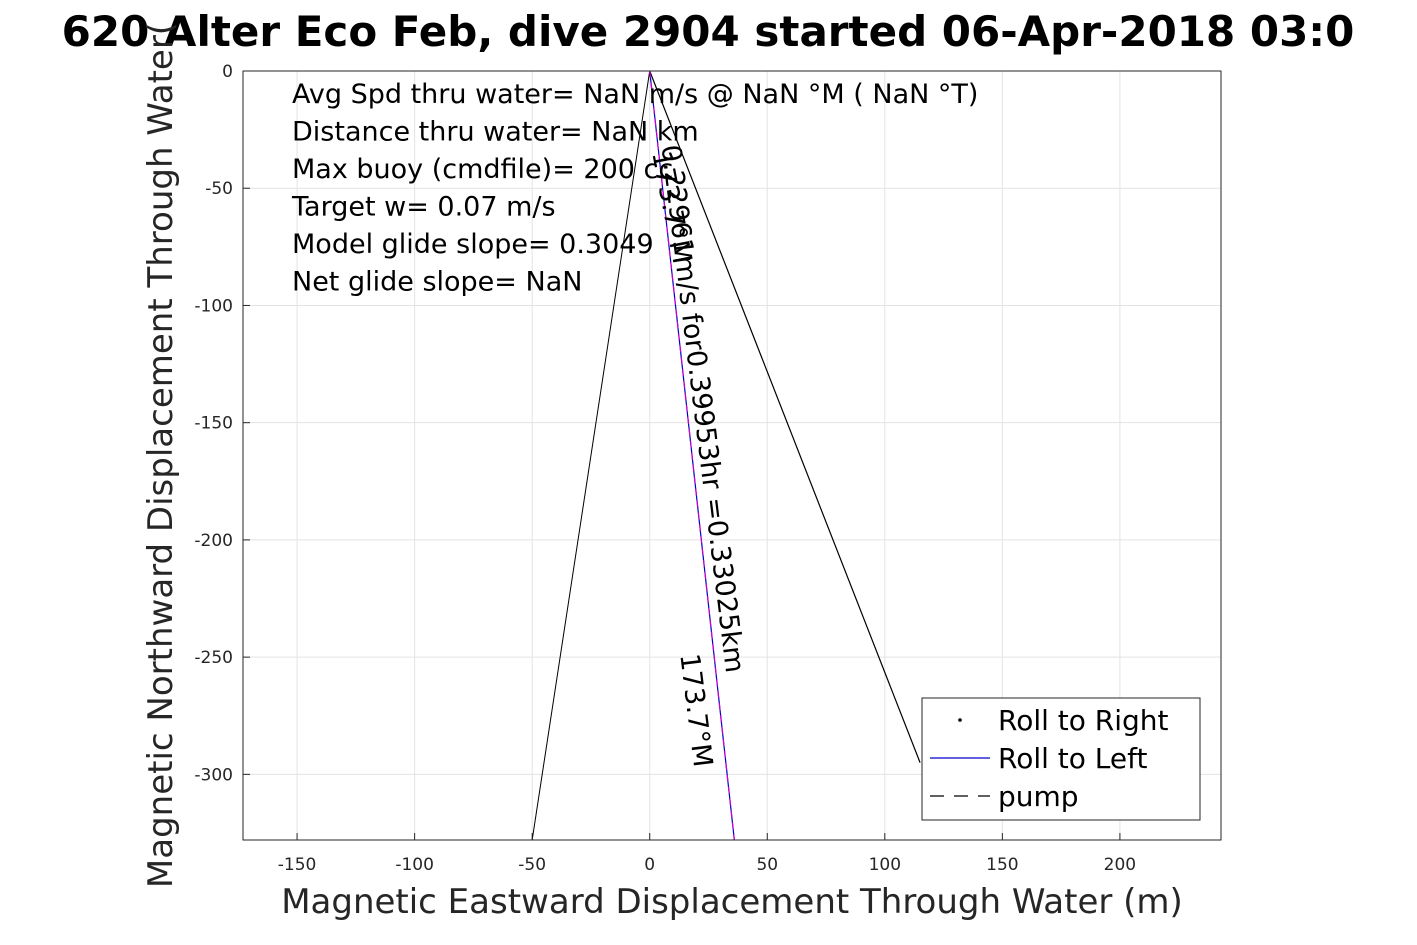 Image resolution: width=1417 pixels, height=945 pixels. I want to click on stat-line: Net glide slope= NaN, so click(437, 282).